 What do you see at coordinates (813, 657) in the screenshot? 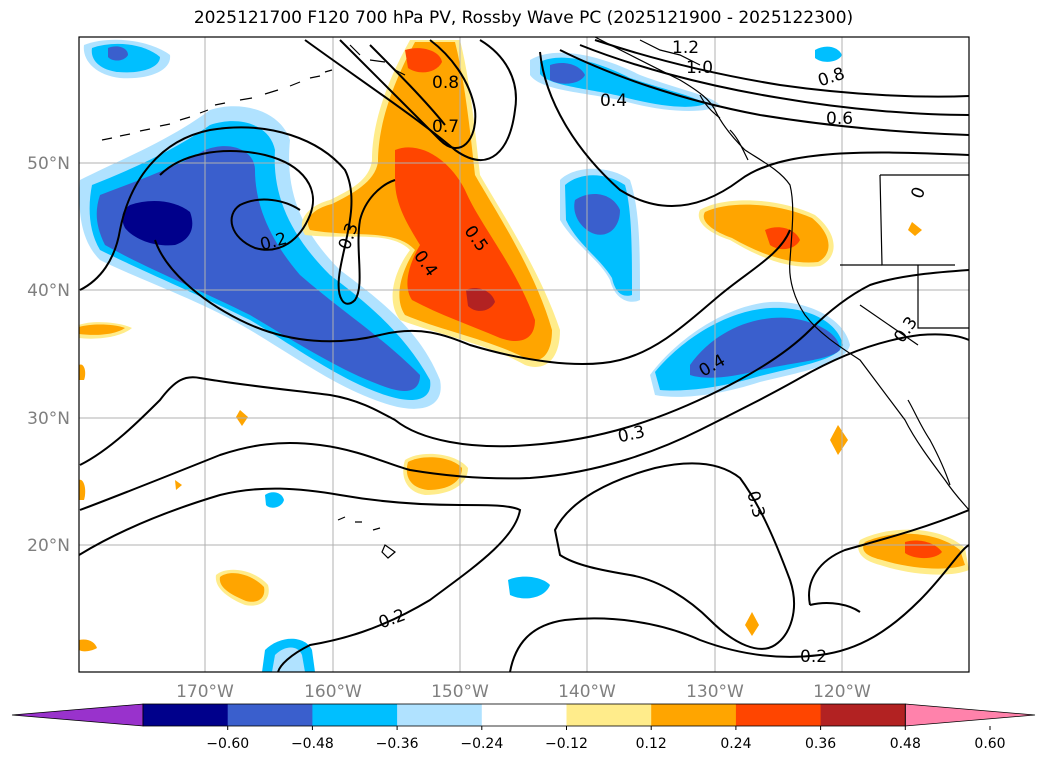
I see `svg-text: 0.2` at bounding box center [813, 657].